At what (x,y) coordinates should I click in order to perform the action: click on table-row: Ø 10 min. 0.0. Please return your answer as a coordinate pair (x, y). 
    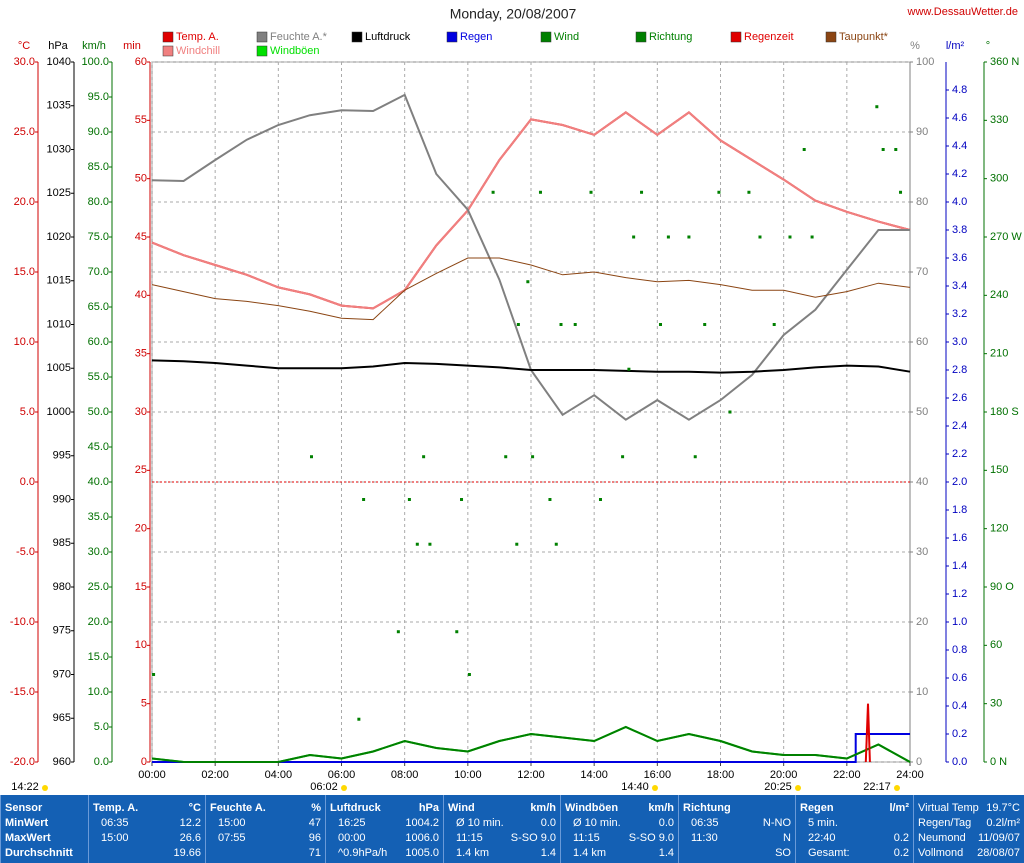
    Looking at the image, I should click on (619, 823).